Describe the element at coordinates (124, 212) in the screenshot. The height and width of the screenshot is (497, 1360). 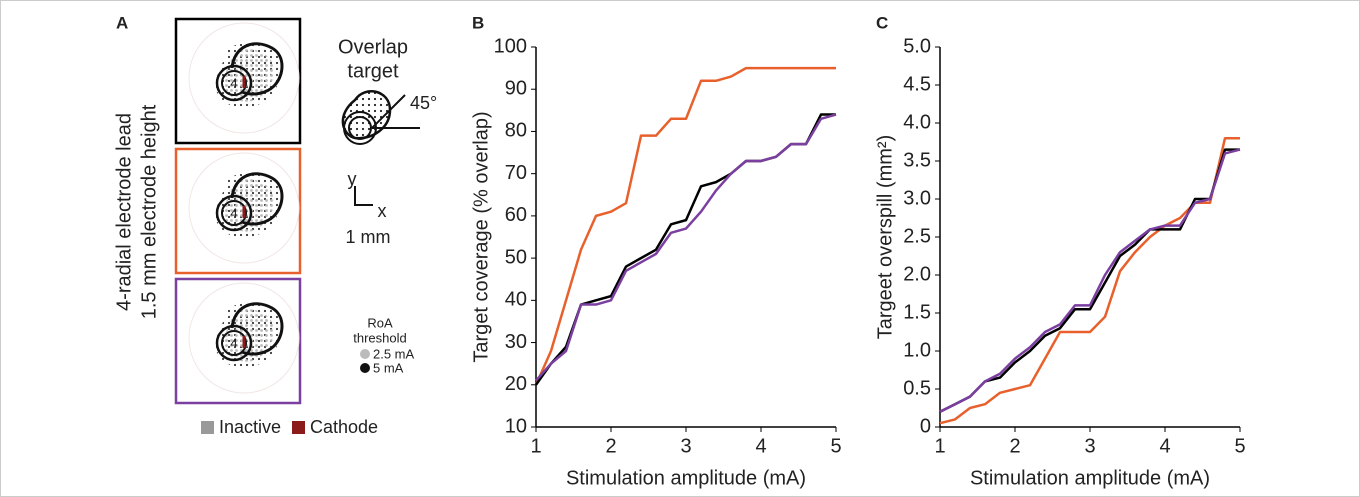
I see `side-label: 4-radial electrode lead` at that location.